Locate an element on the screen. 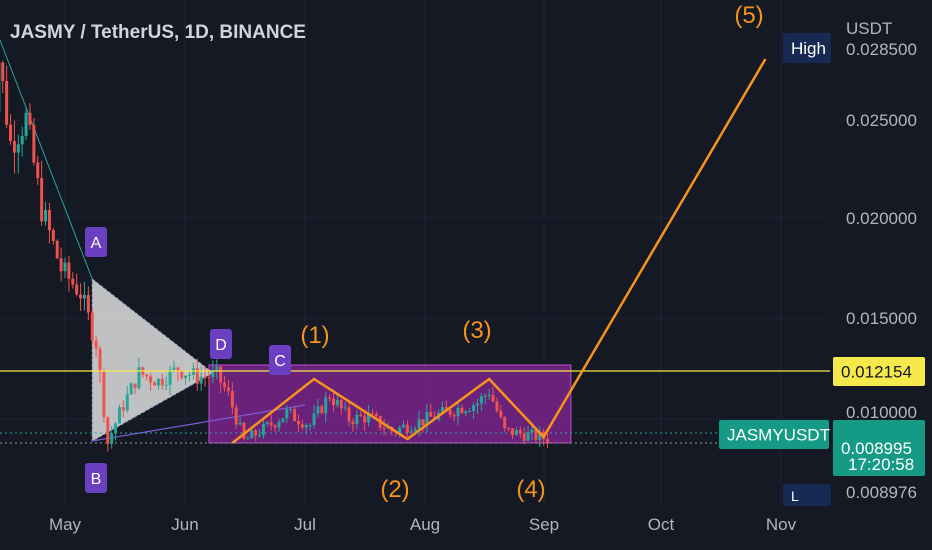 This screenshot has width=932, height=550. wave-label: (5) is located at coordinates (748, 15).